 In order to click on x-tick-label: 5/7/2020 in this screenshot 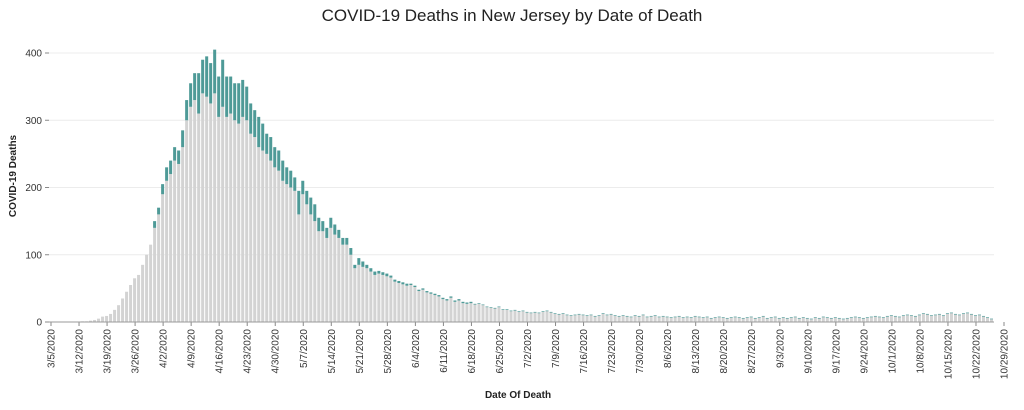, I will do `click(304, 348)`.